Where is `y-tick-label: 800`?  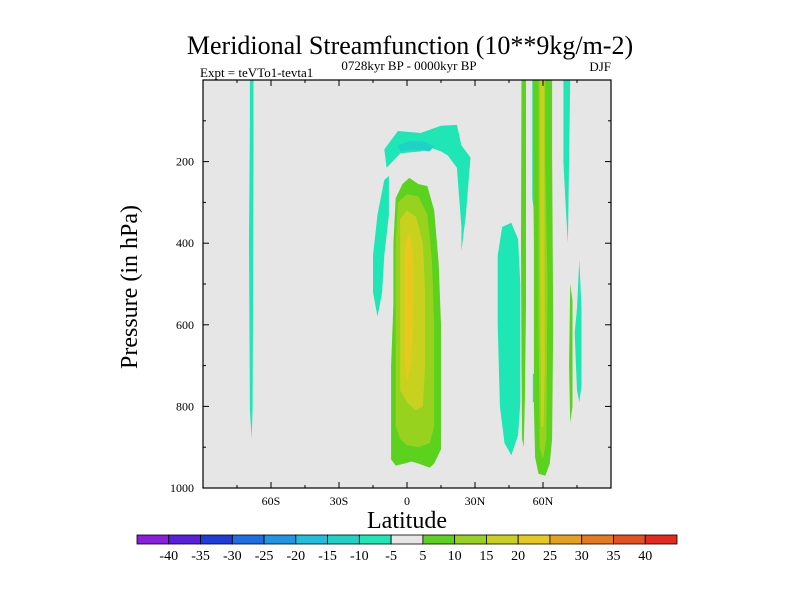
y-tick-label: 800 is located at coordinates (185, 406).